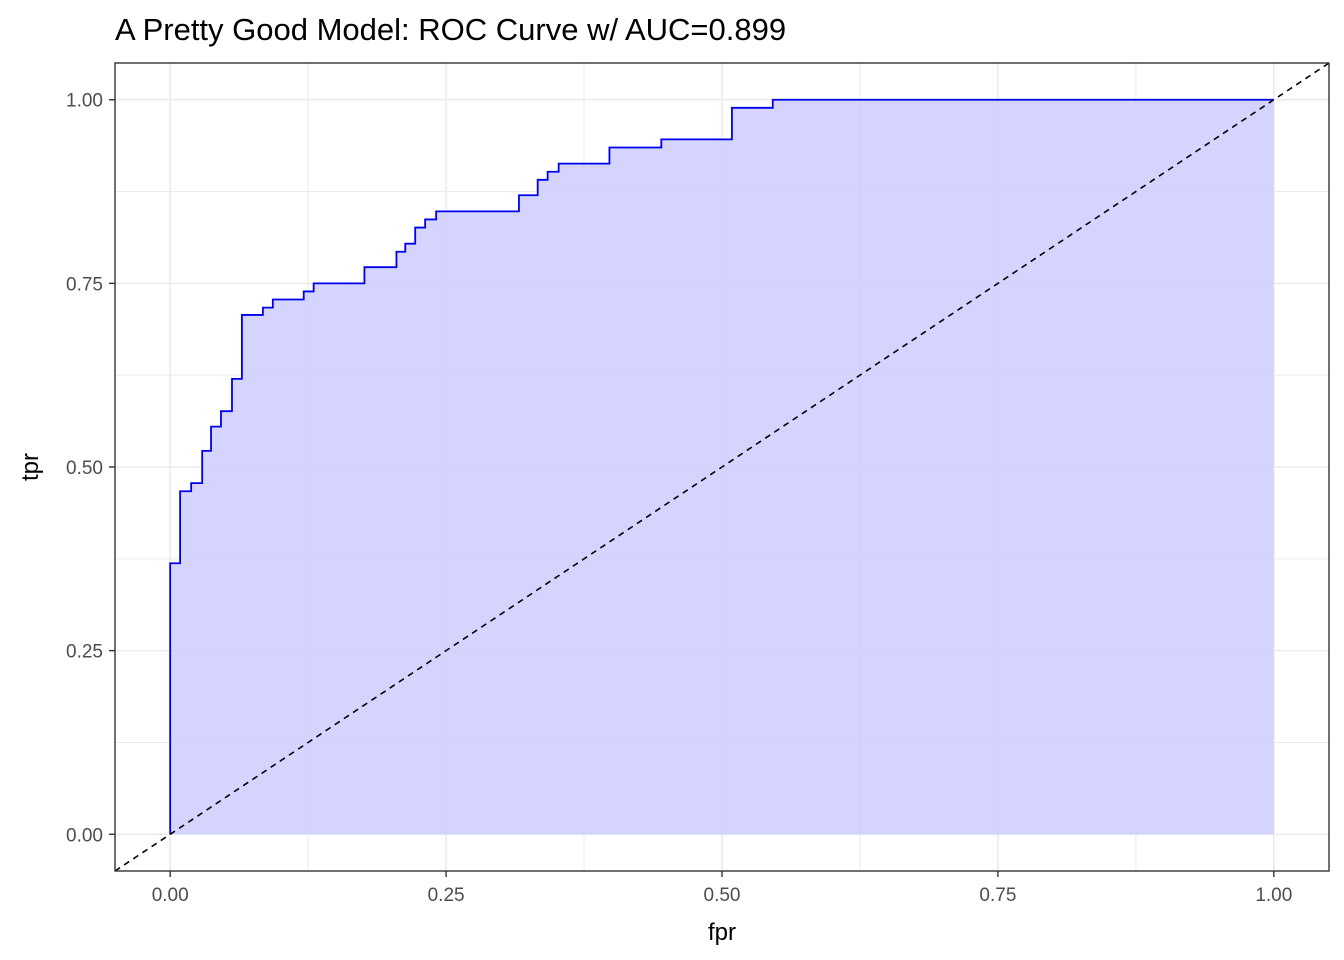 The height and width of the screenshot is (960, 1344). Describe the element at coordinates (1273, 895) in the screenshot. I see `x-tick-label: 1.00` at that location.